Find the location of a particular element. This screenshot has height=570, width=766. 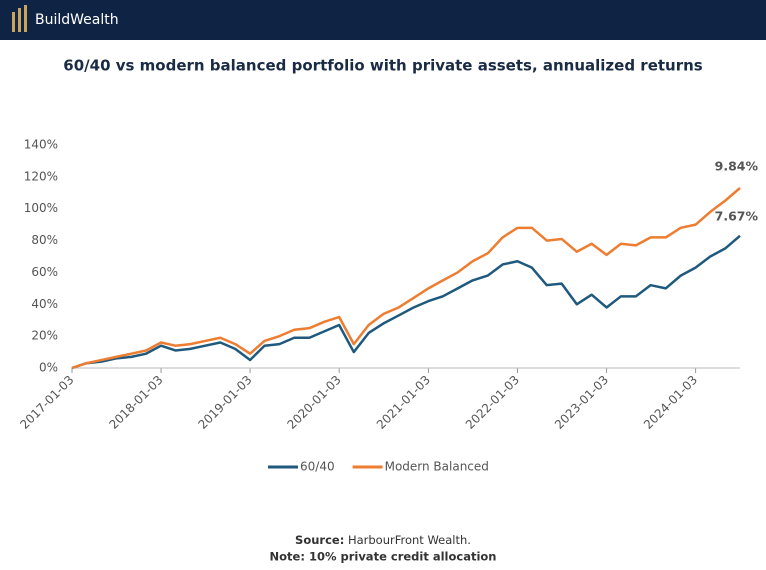

end-label: 7.67% is located at coordinates (737, 215).